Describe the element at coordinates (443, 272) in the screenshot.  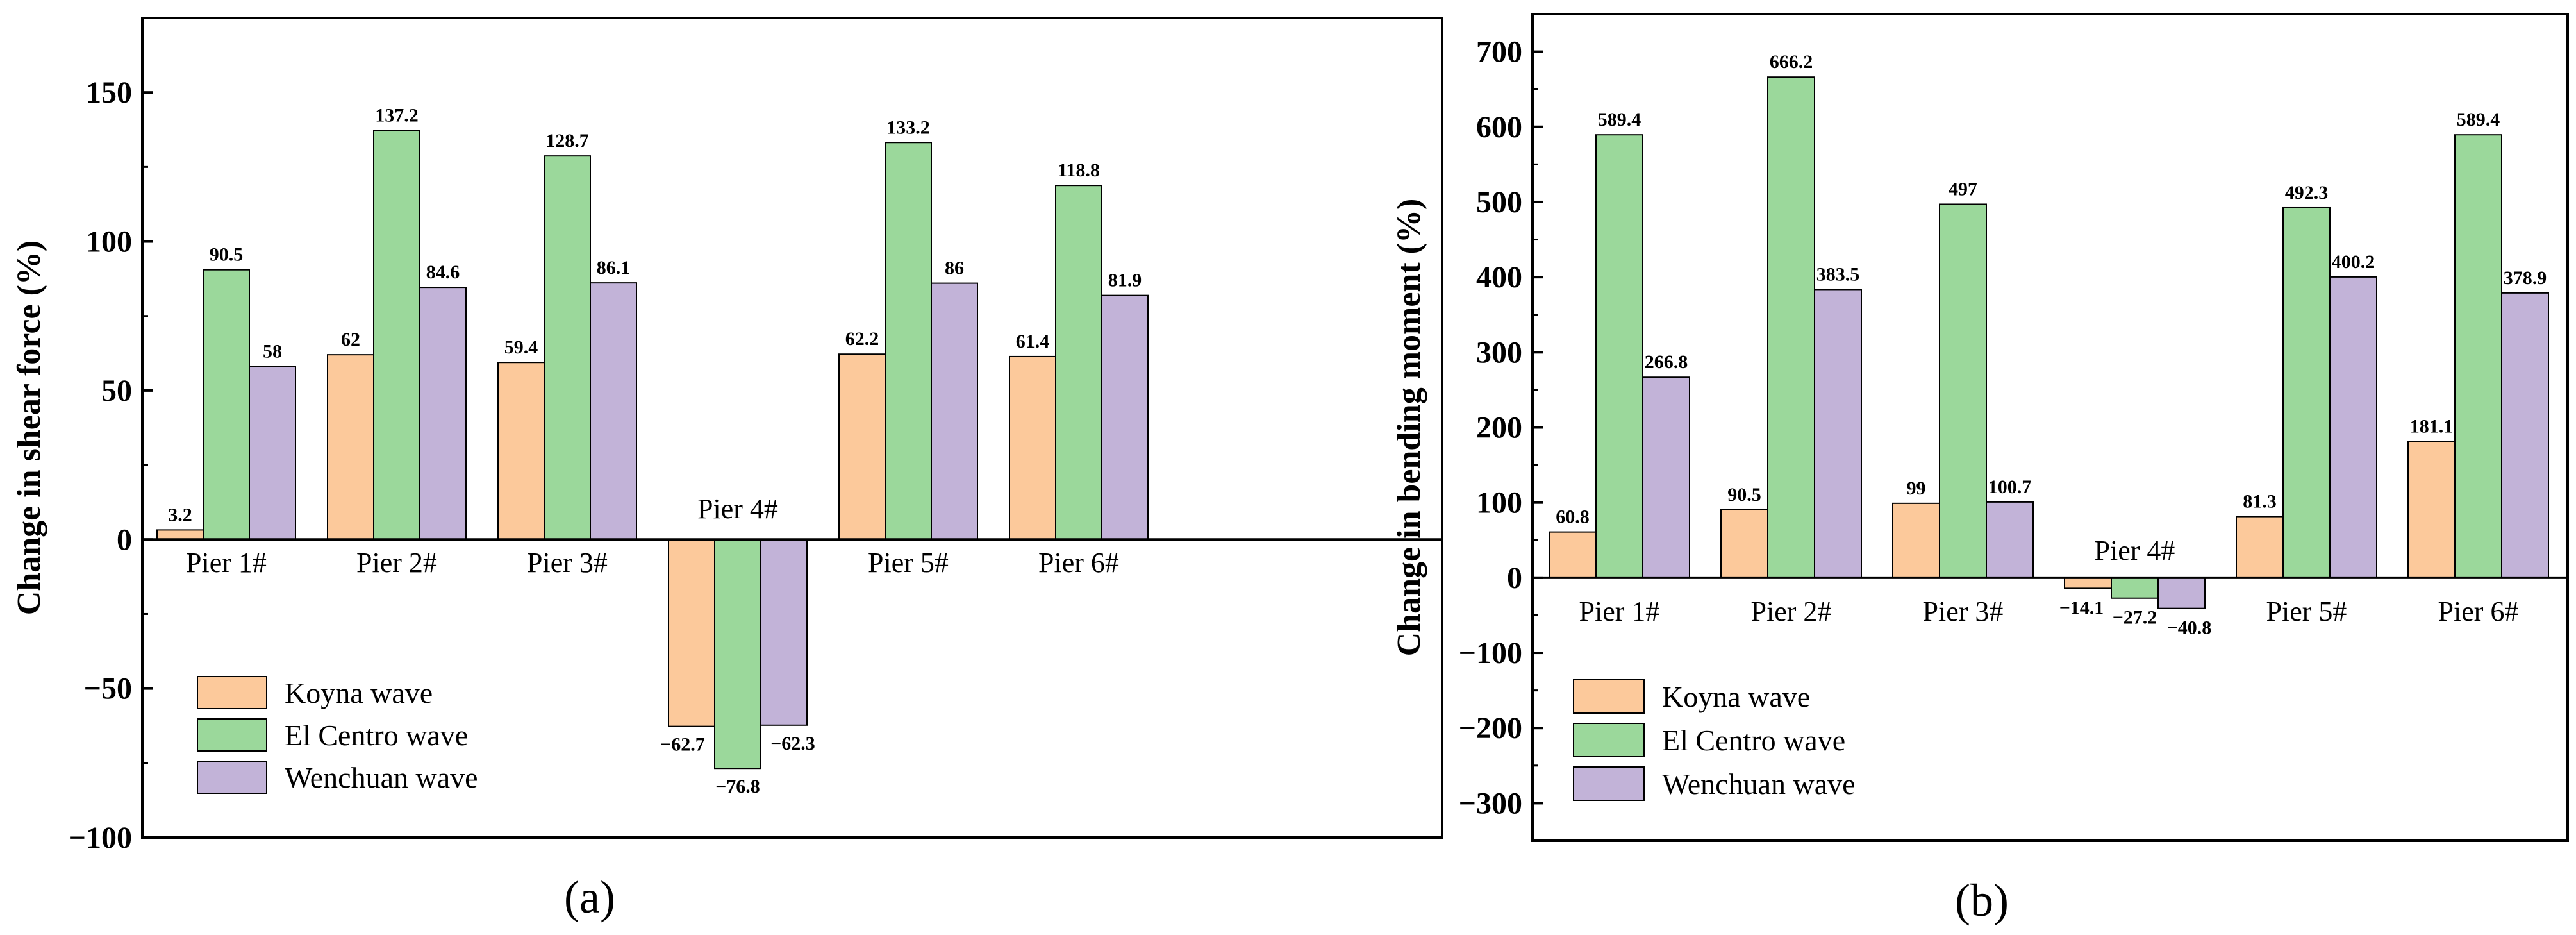
I see `bar-value-label: 84.6` at that location.